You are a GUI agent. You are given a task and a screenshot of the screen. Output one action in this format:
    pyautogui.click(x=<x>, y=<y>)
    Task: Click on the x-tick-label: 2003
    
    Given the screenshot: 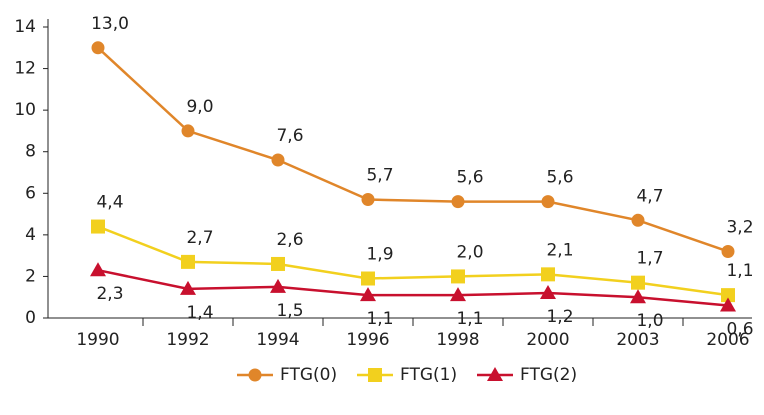 What is the action you would take?
    pyautogui.click(x=637, y=340)
    